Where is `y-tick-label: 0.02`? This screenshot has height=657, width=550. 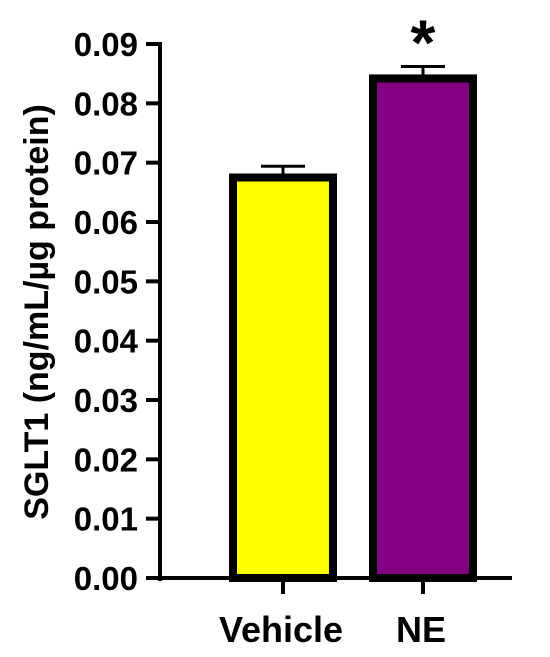
y-tick-label: 0.02 is located at coordinates (106, 459).